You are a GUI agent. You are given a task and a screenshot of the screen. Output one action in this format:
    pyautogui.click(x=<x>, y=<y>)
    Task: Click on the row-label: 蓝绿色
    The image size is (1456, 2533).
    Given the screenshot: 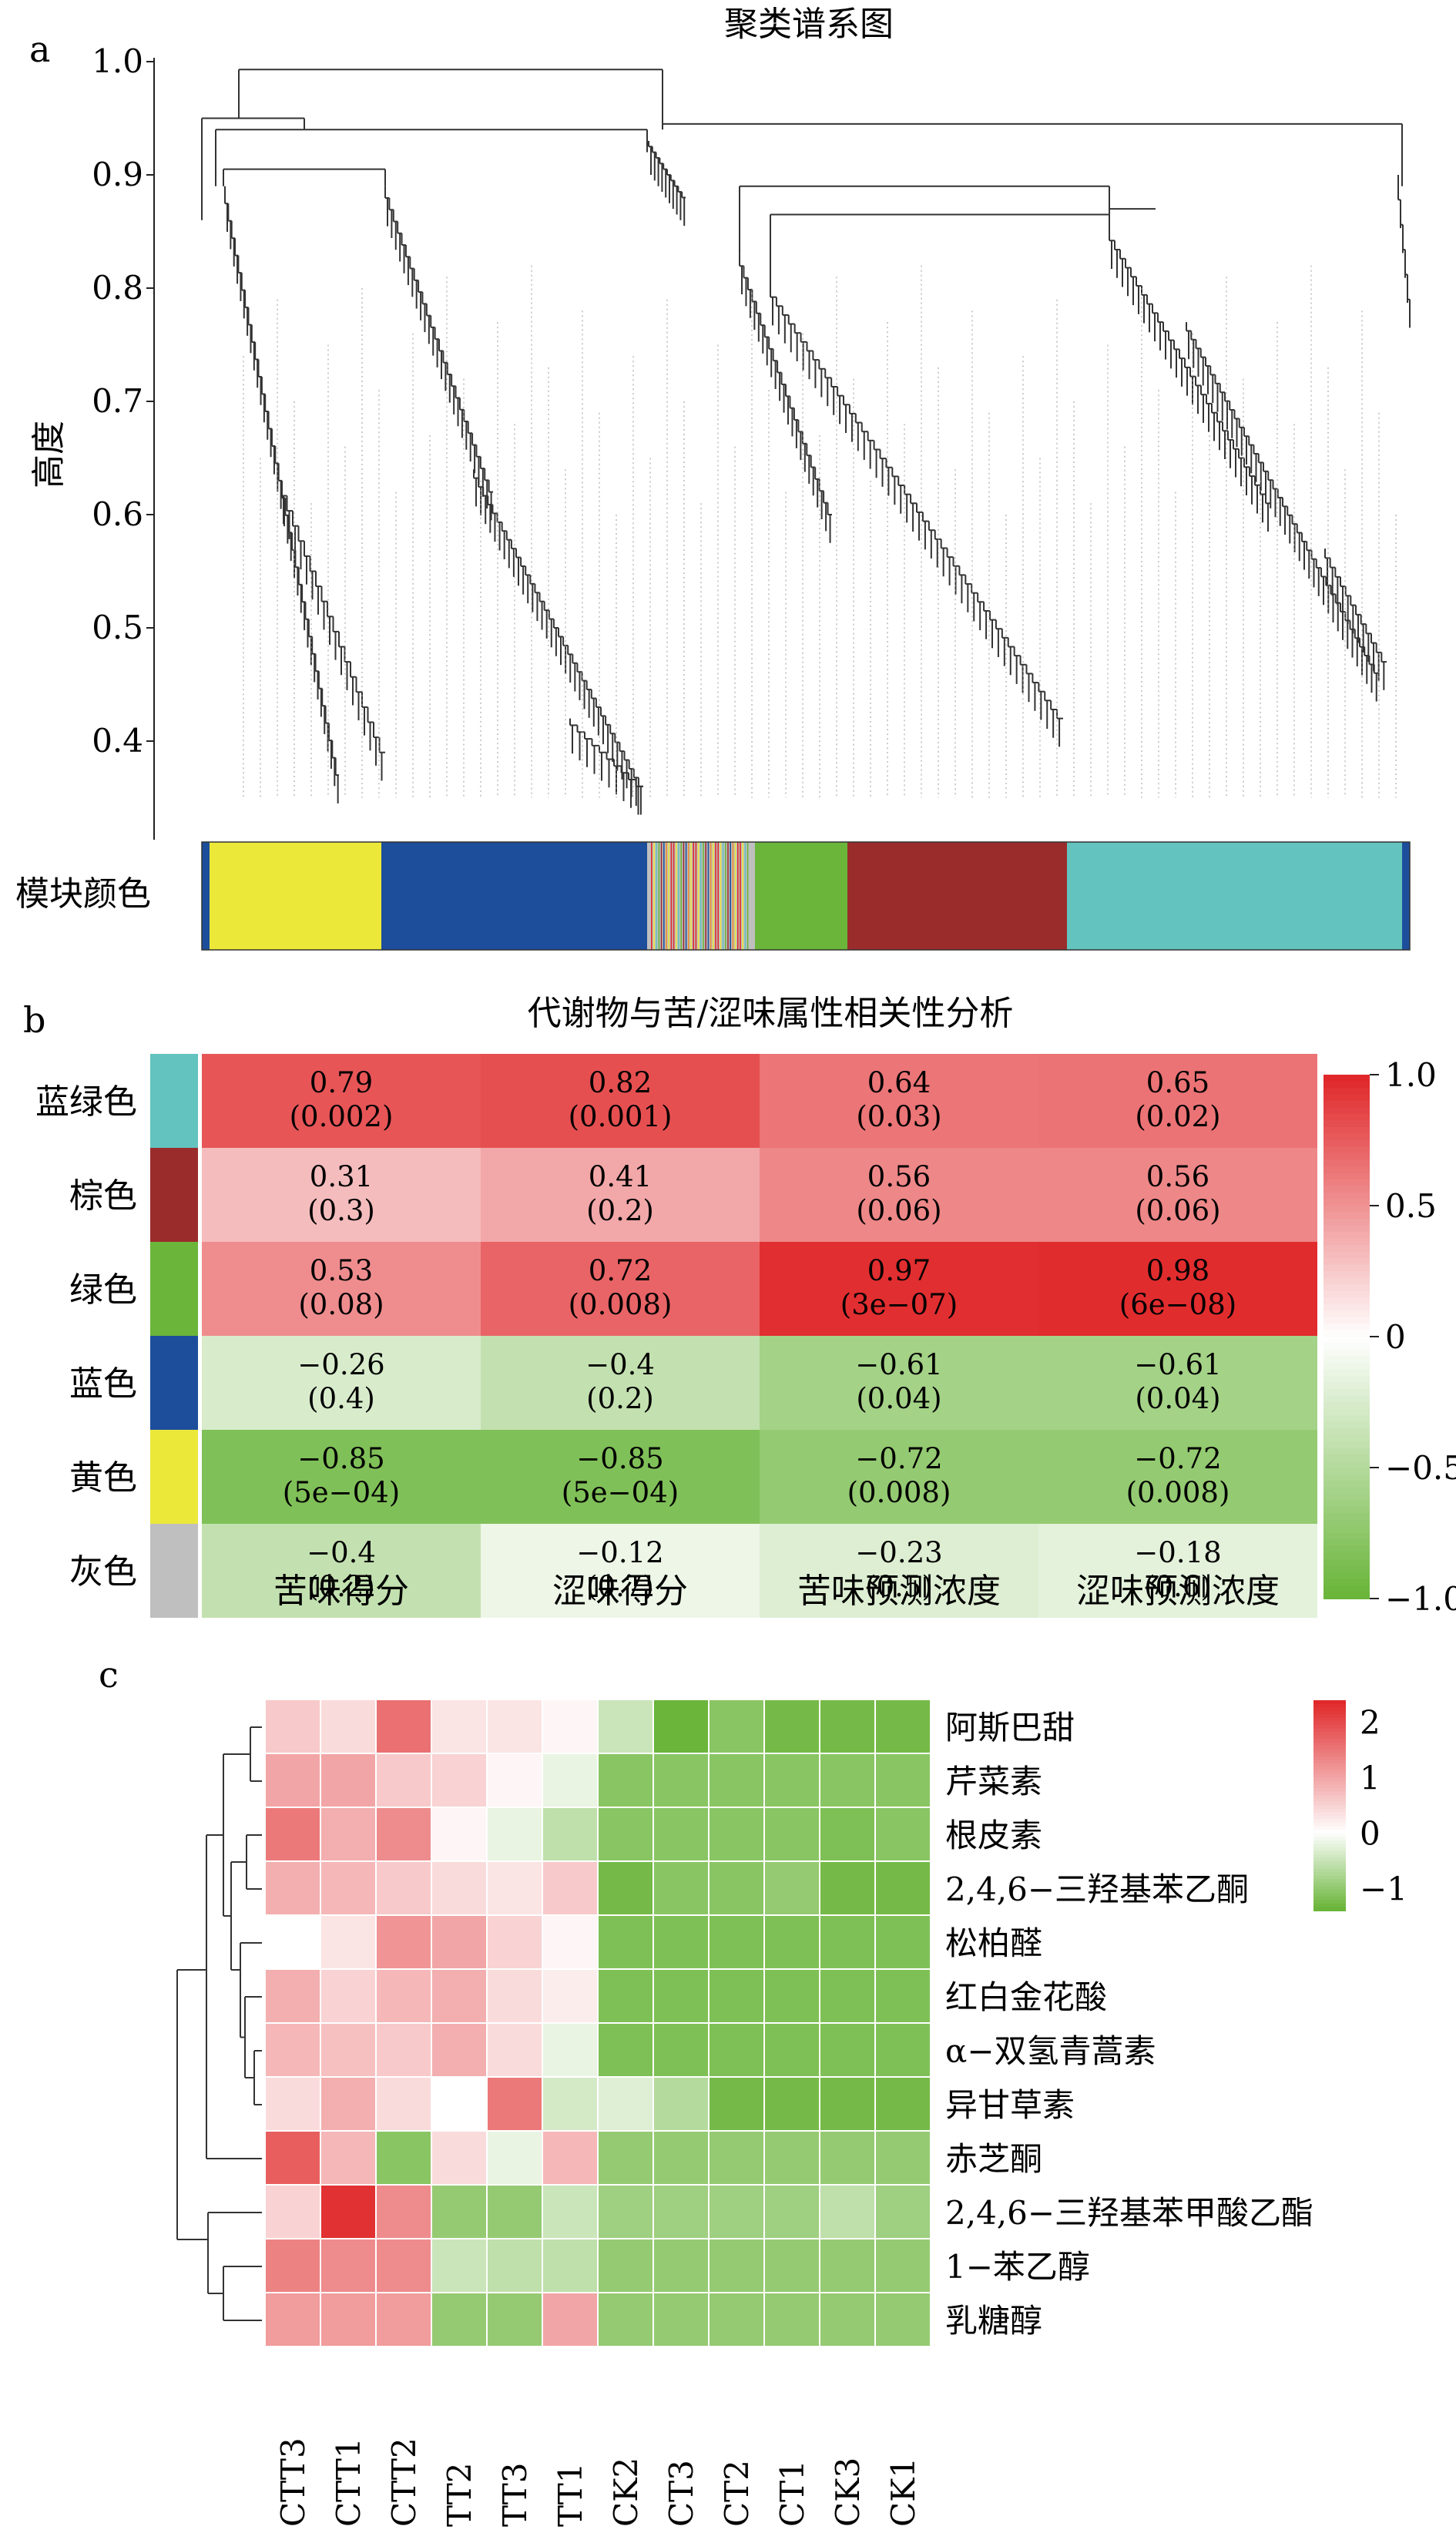 What is the action you would take?
    pyautogui.click(x=86, y=1102)
    